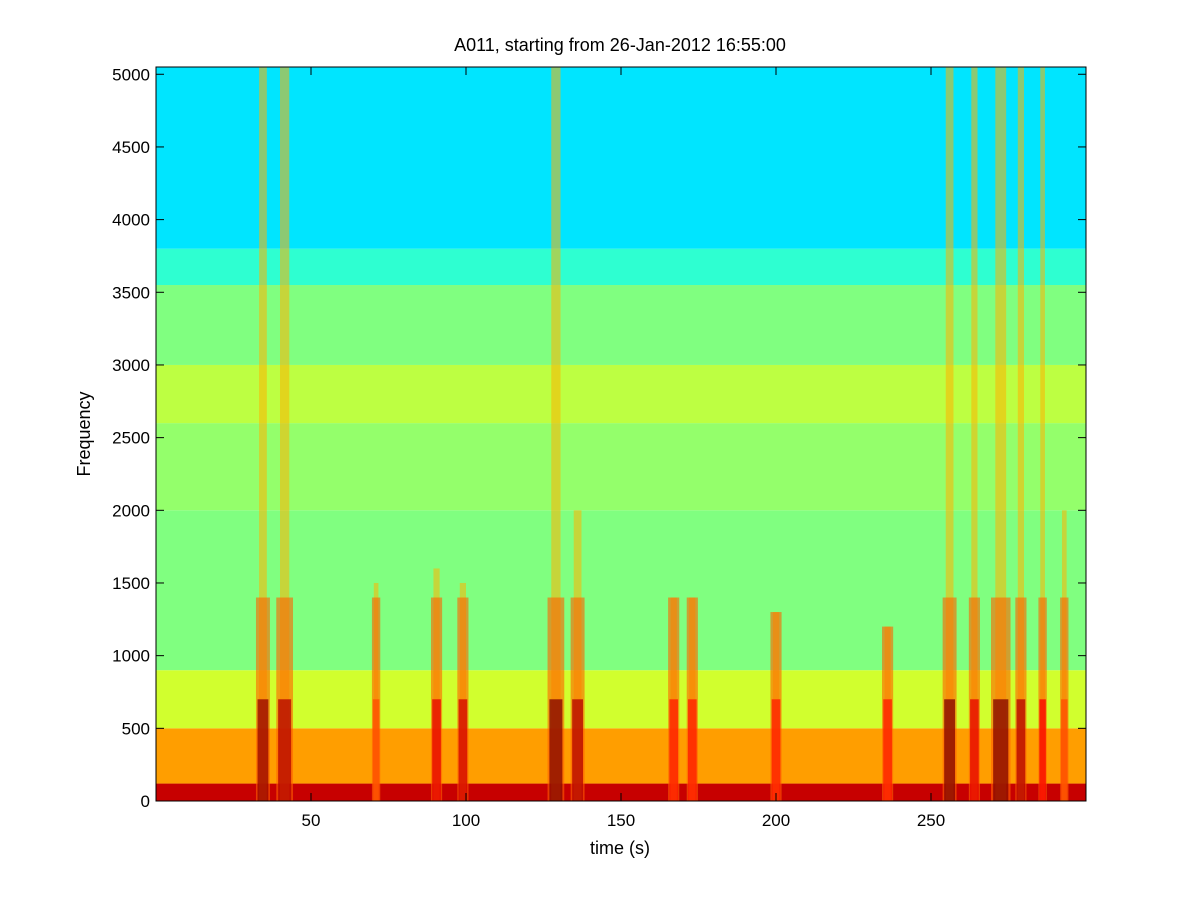  I want to click on y-tick-label: 500, so click(136, 728).